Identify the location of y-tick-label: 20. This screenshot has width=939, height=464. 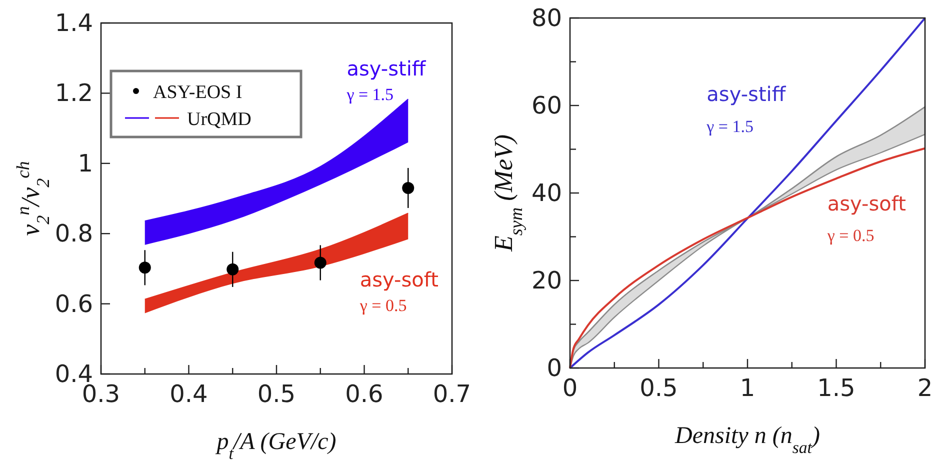
(546, 280).